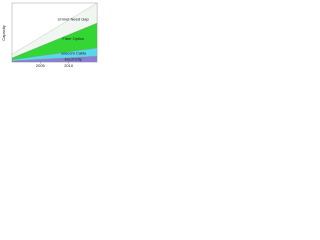  What do you see at coordinates (54, 30) in the screenshot?
I see `area` at bounding box center [54, 30].